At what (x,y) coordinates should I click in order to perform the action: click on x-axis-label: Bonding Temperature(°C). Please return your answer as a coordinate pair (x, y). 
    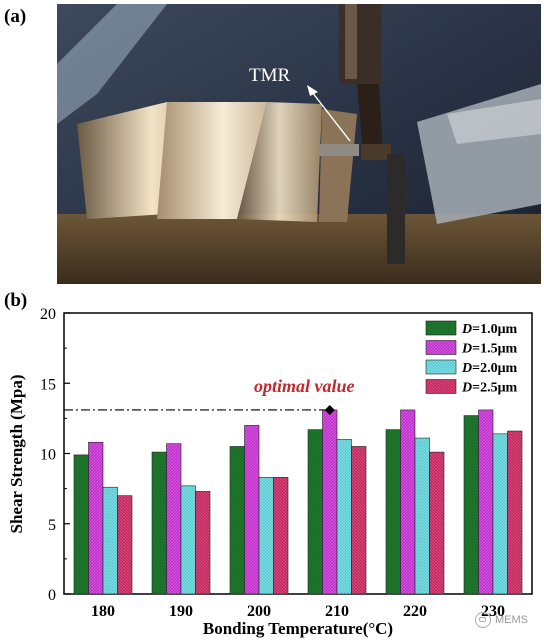
    Looking at the image, I should click on (298, 628).